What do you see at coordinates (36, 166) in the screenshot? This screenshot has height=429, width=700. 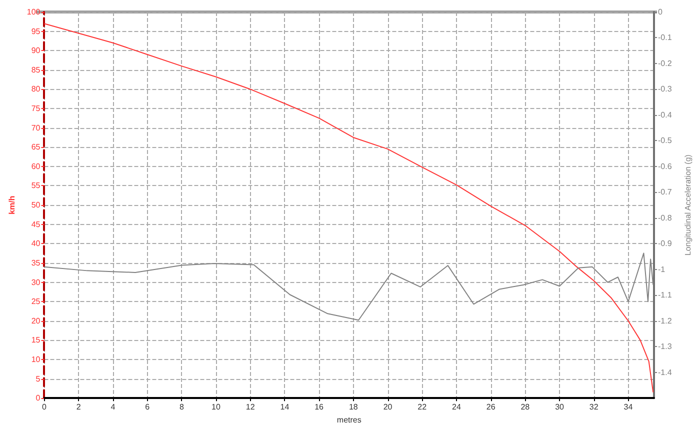 I see `y-tick-label: 60` at bounding box center [36, 166].